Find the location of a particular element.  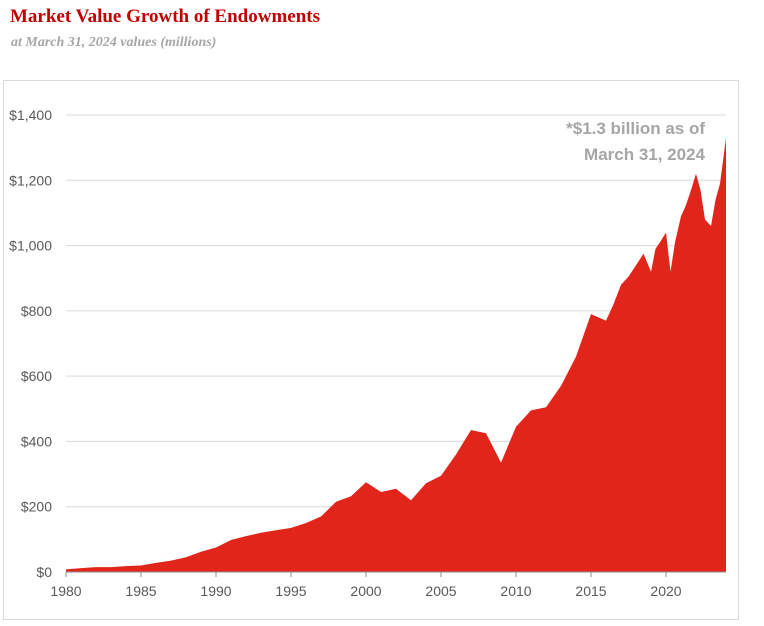

y-tick-label: $800 is located at coordinates (36, 311).